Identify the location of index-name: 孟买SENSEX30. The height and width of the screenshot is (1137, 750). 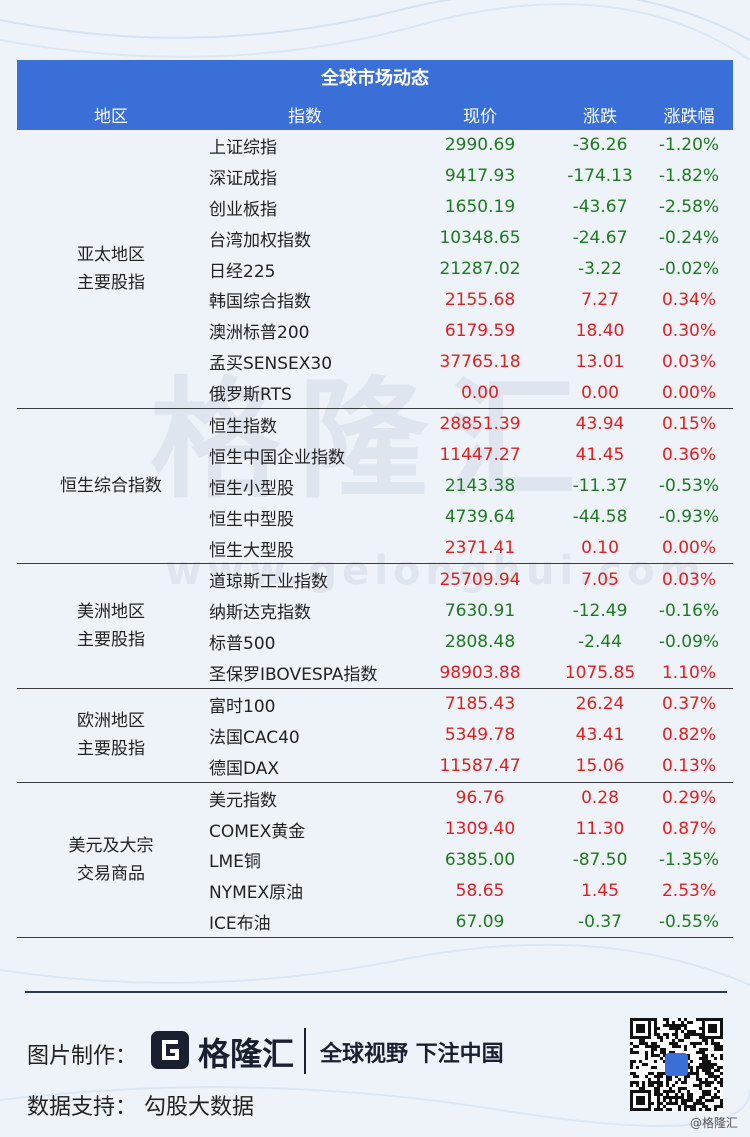
(271, 364).